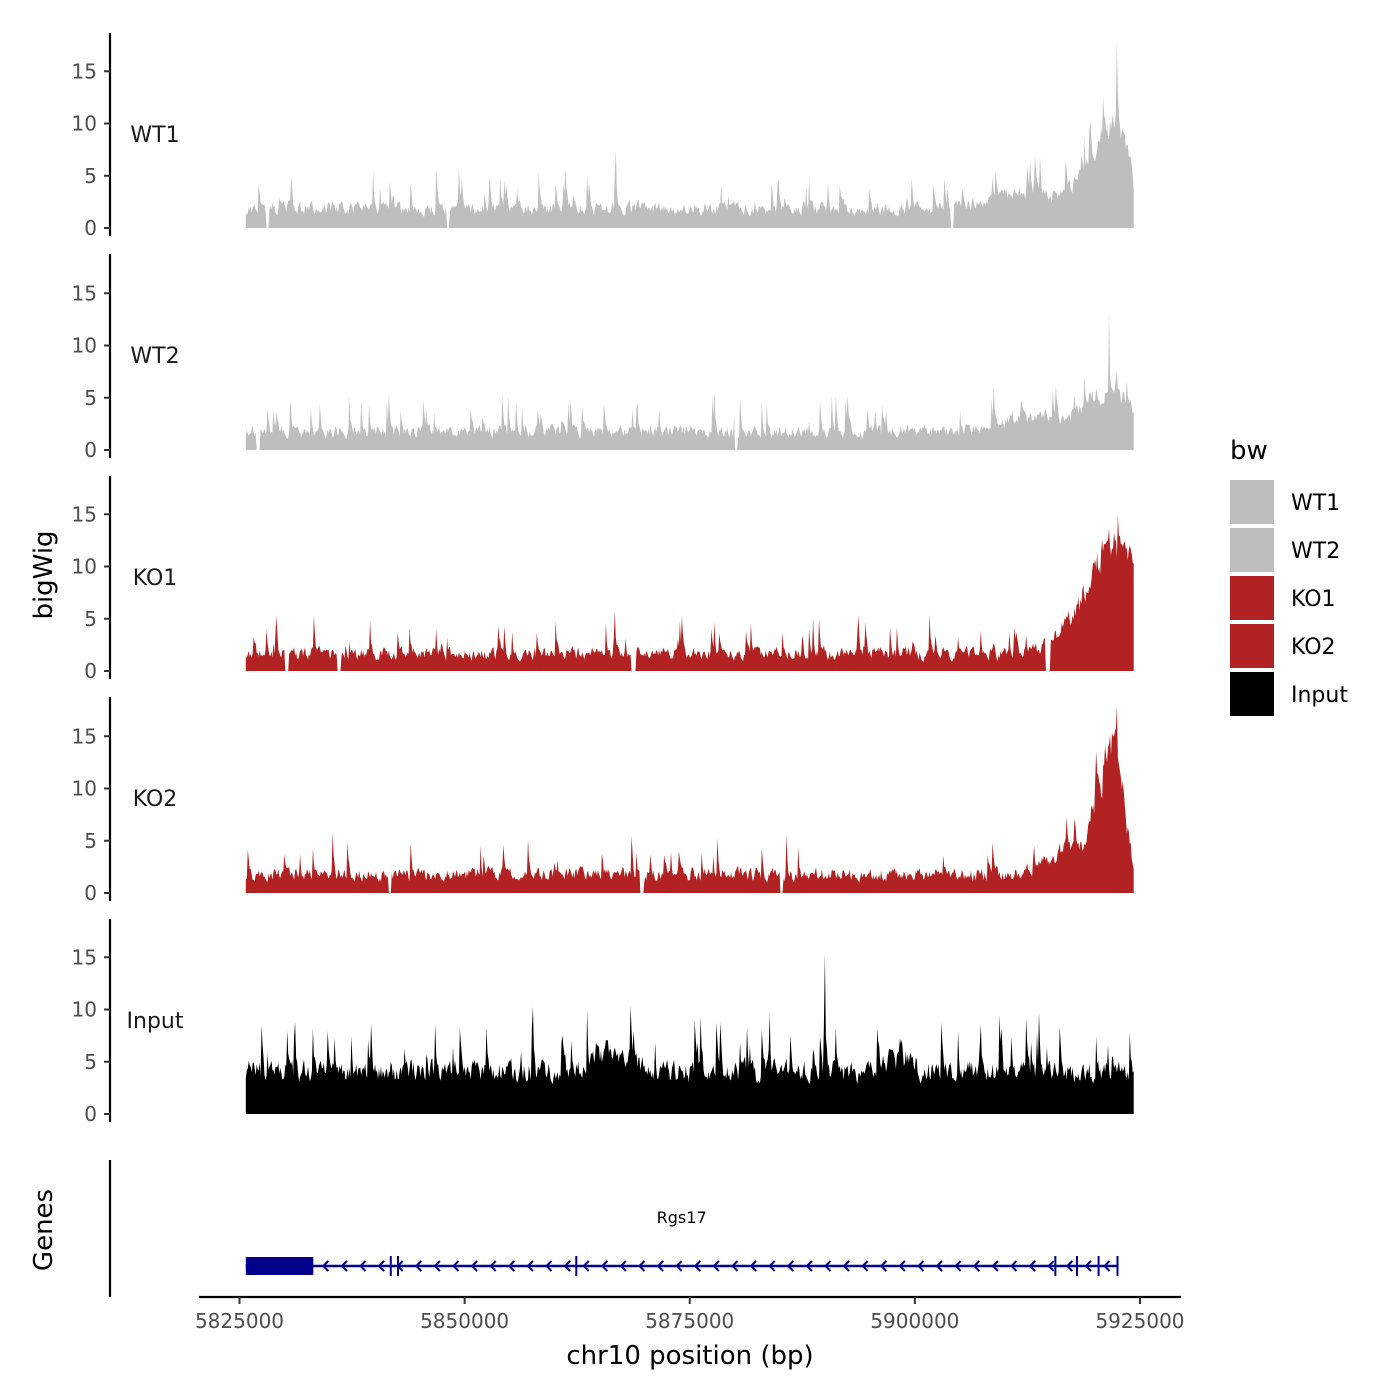 The image size is (1400, 1400). What do you see at coordinates (1252, 646) in the screenshot?
I see `legend-swatch-ko2` at bounding box center [1252, 646].